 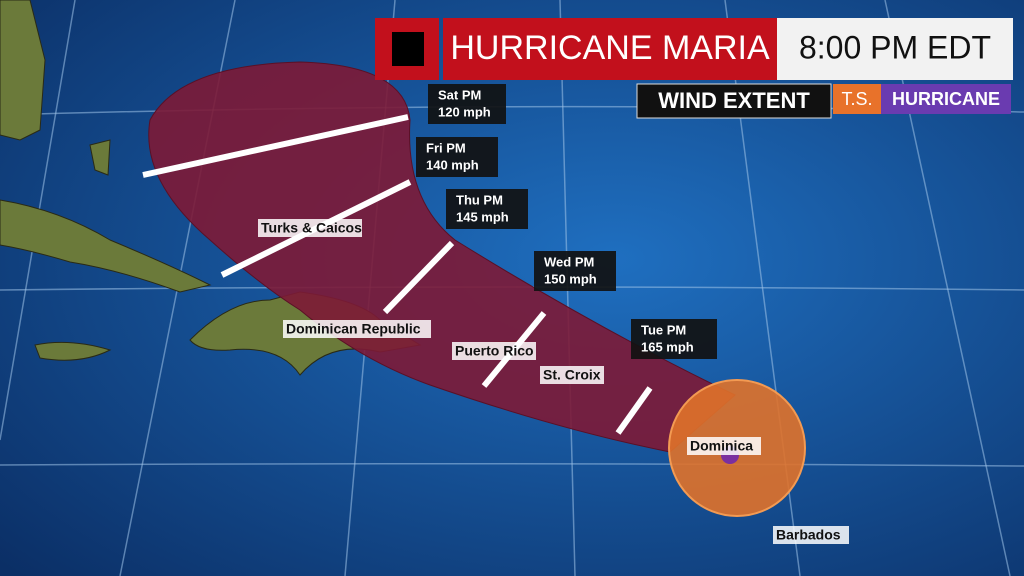 I want to click on forecast-day: Fri PM, so click(x=446, y=147).